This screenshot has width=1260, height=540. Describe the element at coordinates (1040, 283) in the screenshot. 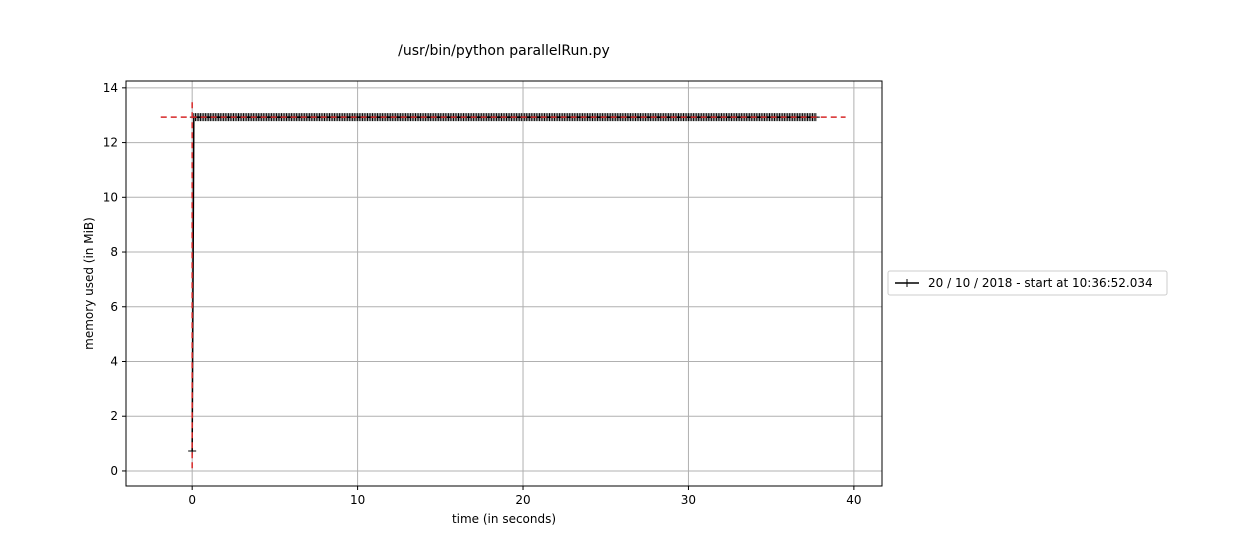

I see `legend-label: 20 / 10 / 2018 - start at 10:36:52.034` at that location.